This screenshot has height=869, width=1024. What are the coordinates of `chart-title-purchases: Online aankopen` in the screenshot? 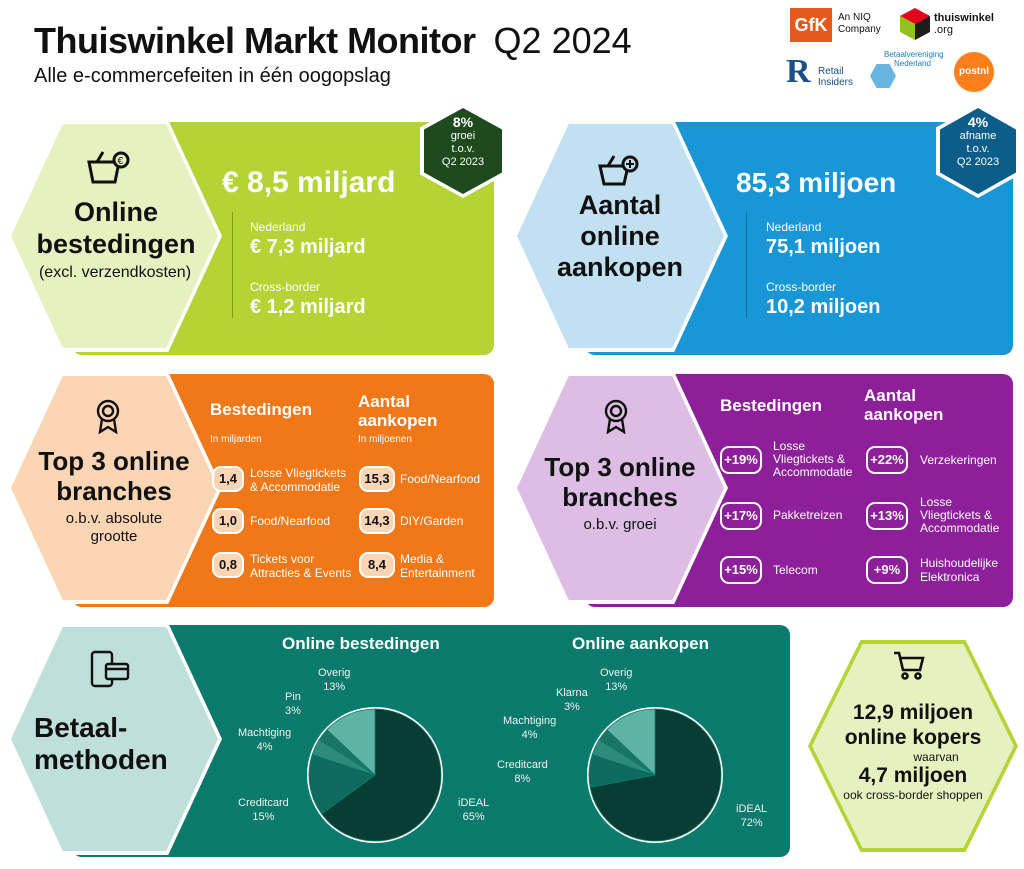 It's located at (640, 643).